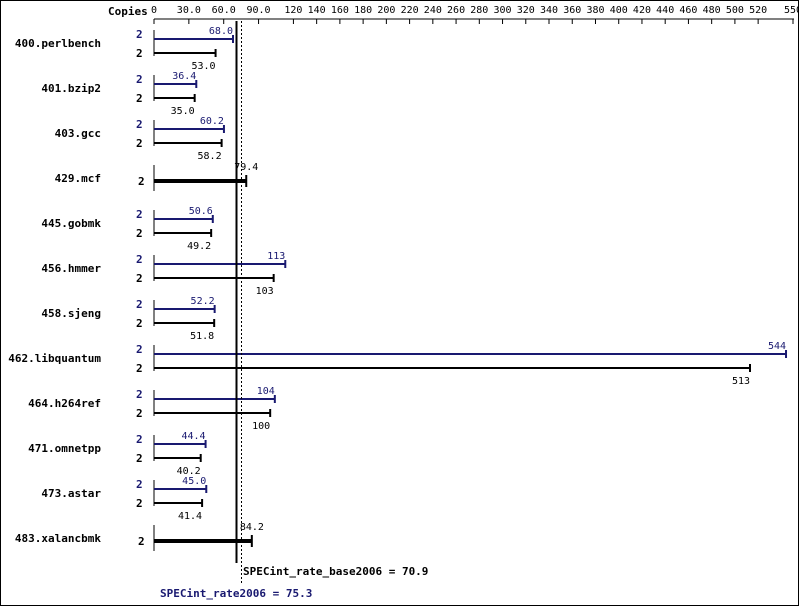 Image resolution: width=799 pixels, height=610 pixels. Describe the element at coordinates (503, 10) in the screenshot. I see `x-tick-label: 300` at that location.